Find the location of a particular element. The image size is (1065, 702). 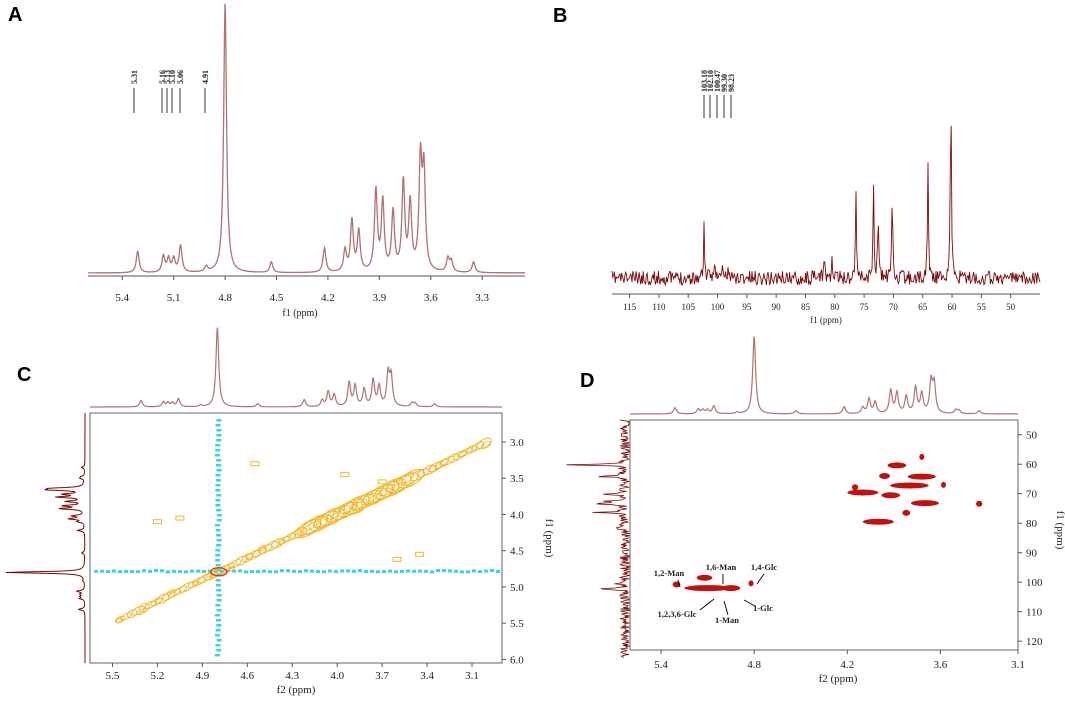

panel-a-peak-label: 5.10 is located at coordinates (172, 77).